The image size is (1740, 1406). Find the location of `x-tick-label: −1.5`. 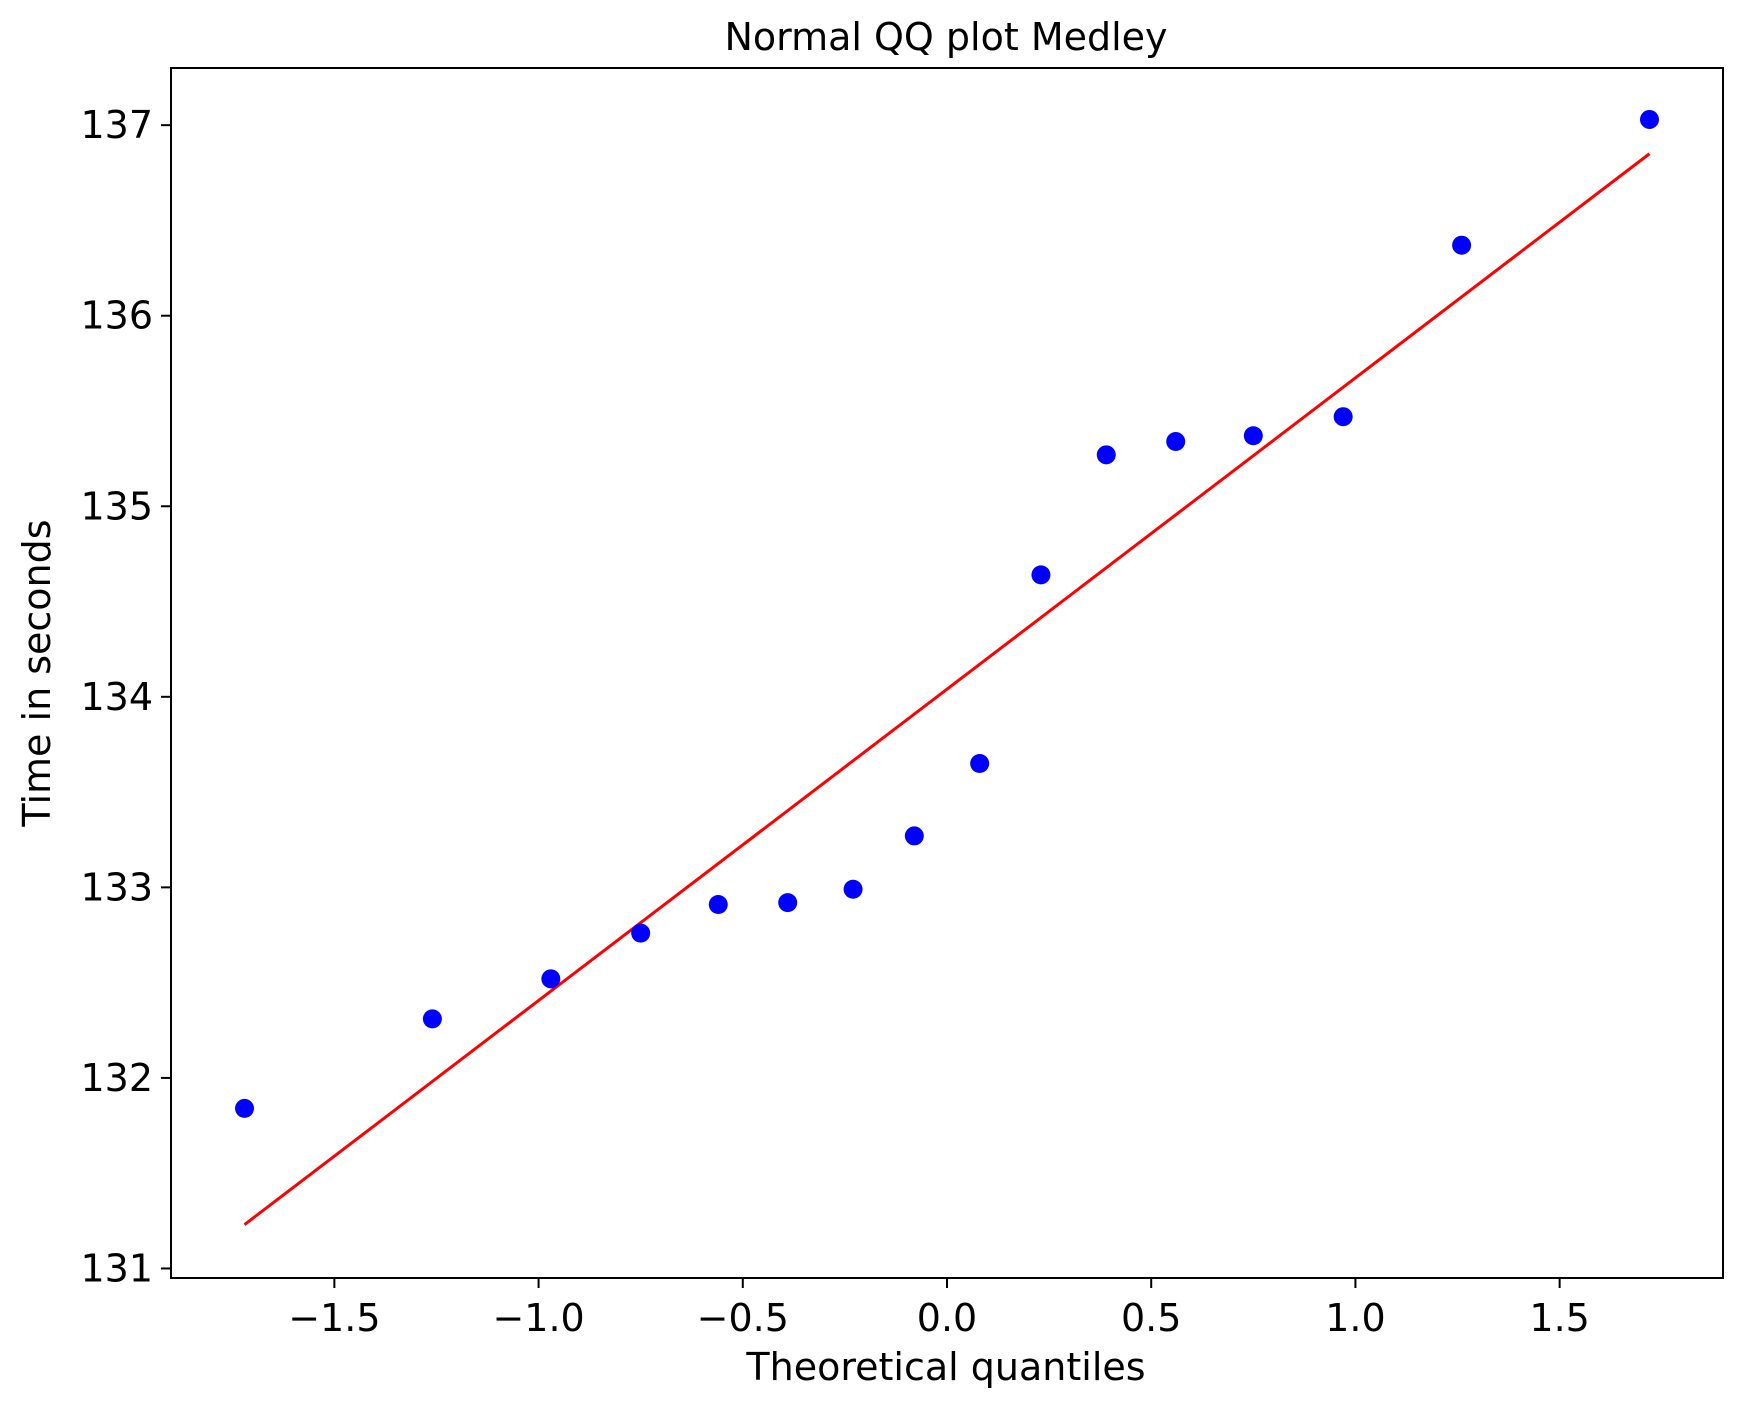

x-tick-label: −1.5 is located at coordinates (334, 1318).